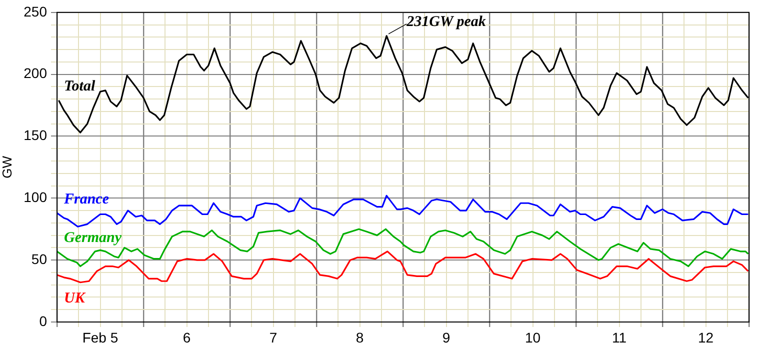 The height and width of the screenshot is (349, 760). Describe the element at coordinates (7, 166) in the screenshot. I see `y-axis-title: GW` at that location.